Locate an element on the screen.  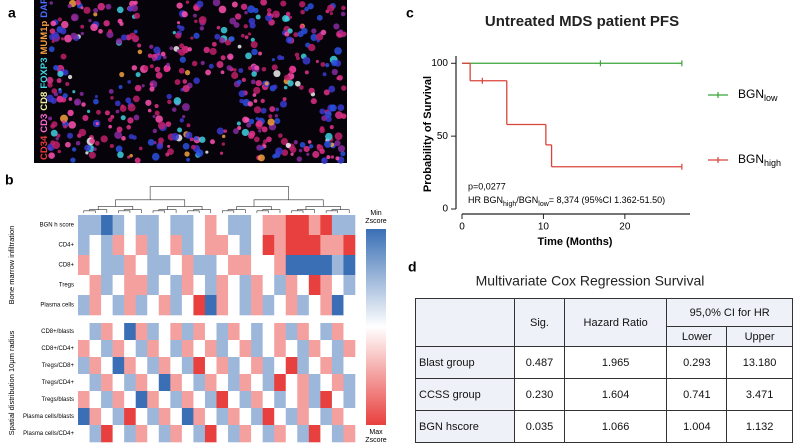
table-cell: 1.965 is located at coordinates (615, 362).